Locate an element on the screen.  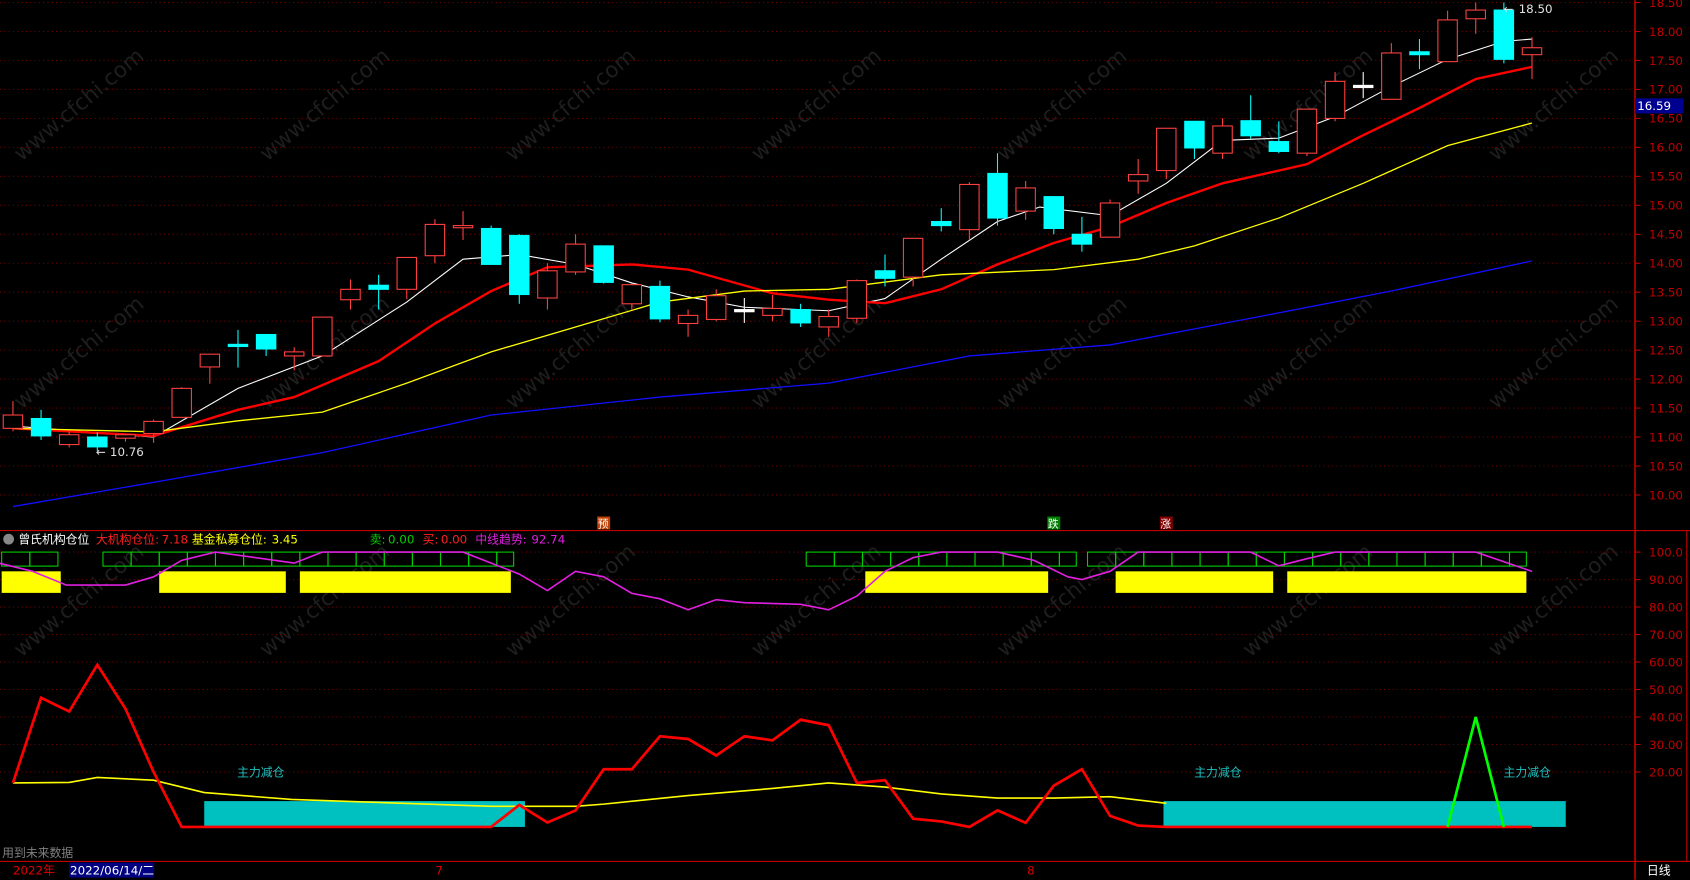
high-price-label: 18.50 is located at coordinates (1536, 9).